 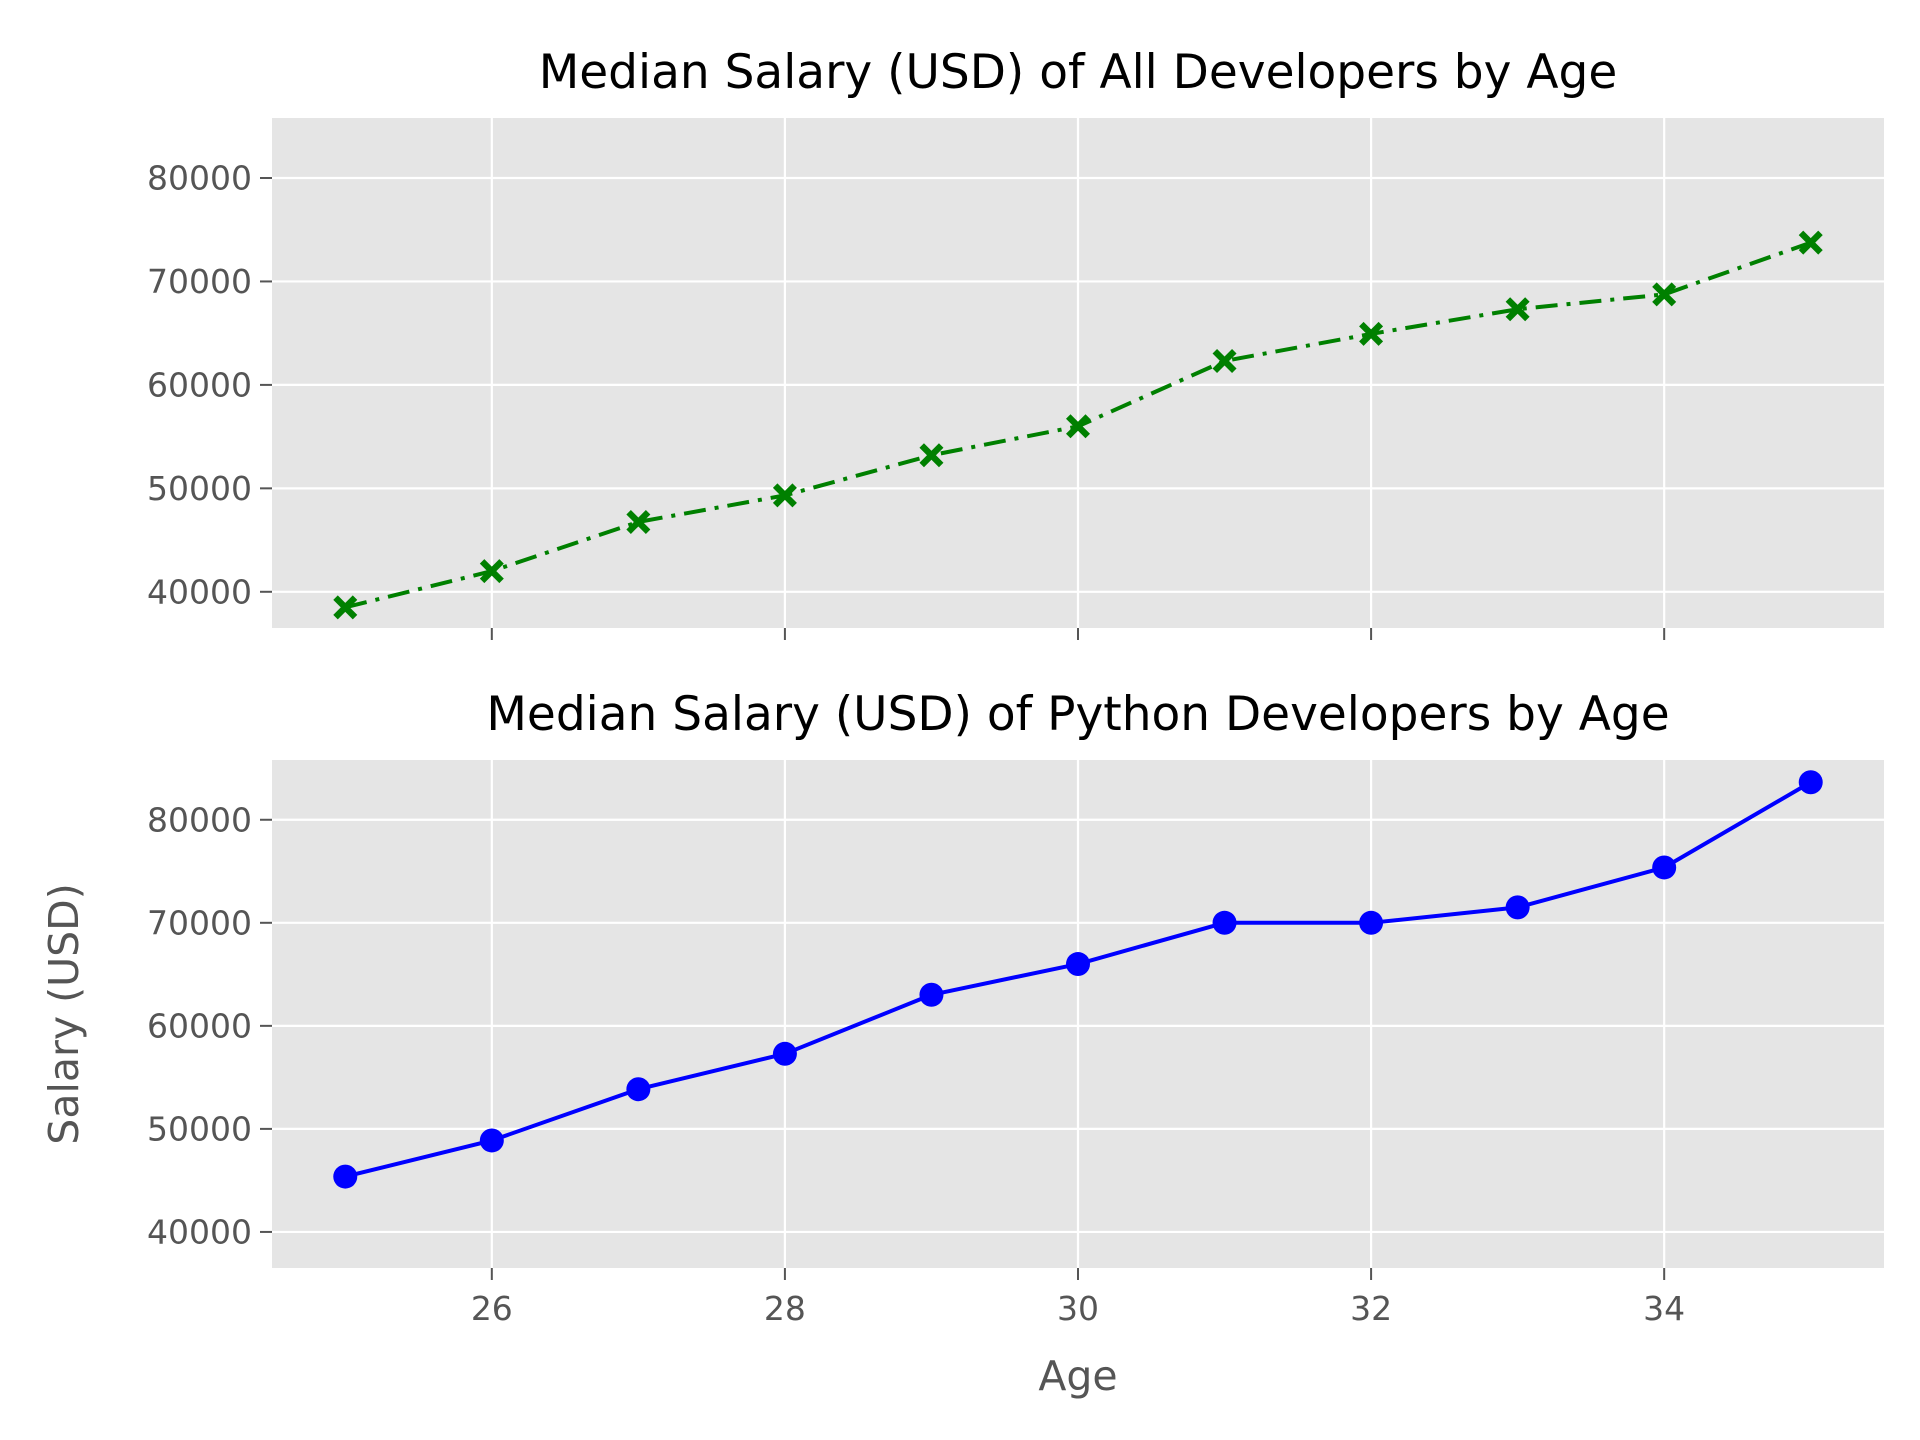 I want to click on x-axis-label: Age, so click(x=1077, y=1376).